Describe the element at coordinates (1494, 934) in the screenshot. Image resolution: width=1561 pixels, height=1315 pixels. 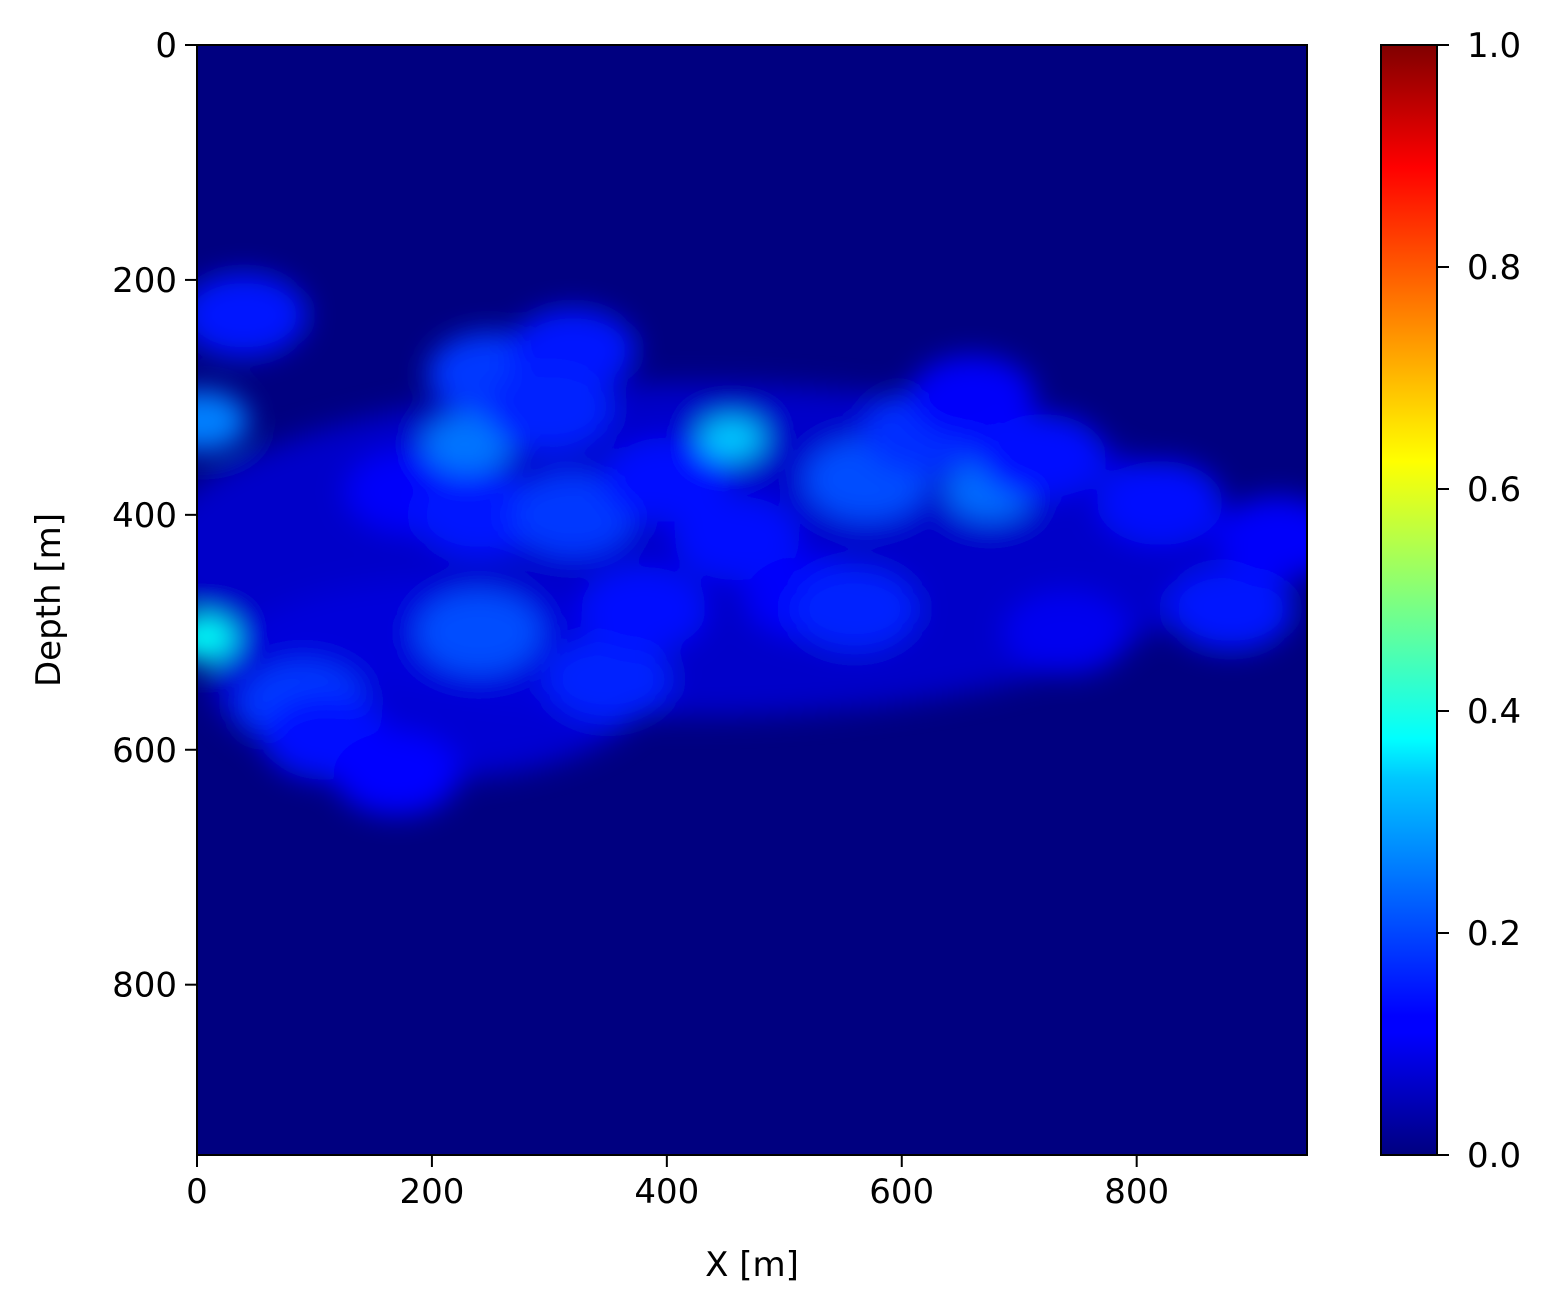
I see `colorbar-tick-label: 0.2` at that location.